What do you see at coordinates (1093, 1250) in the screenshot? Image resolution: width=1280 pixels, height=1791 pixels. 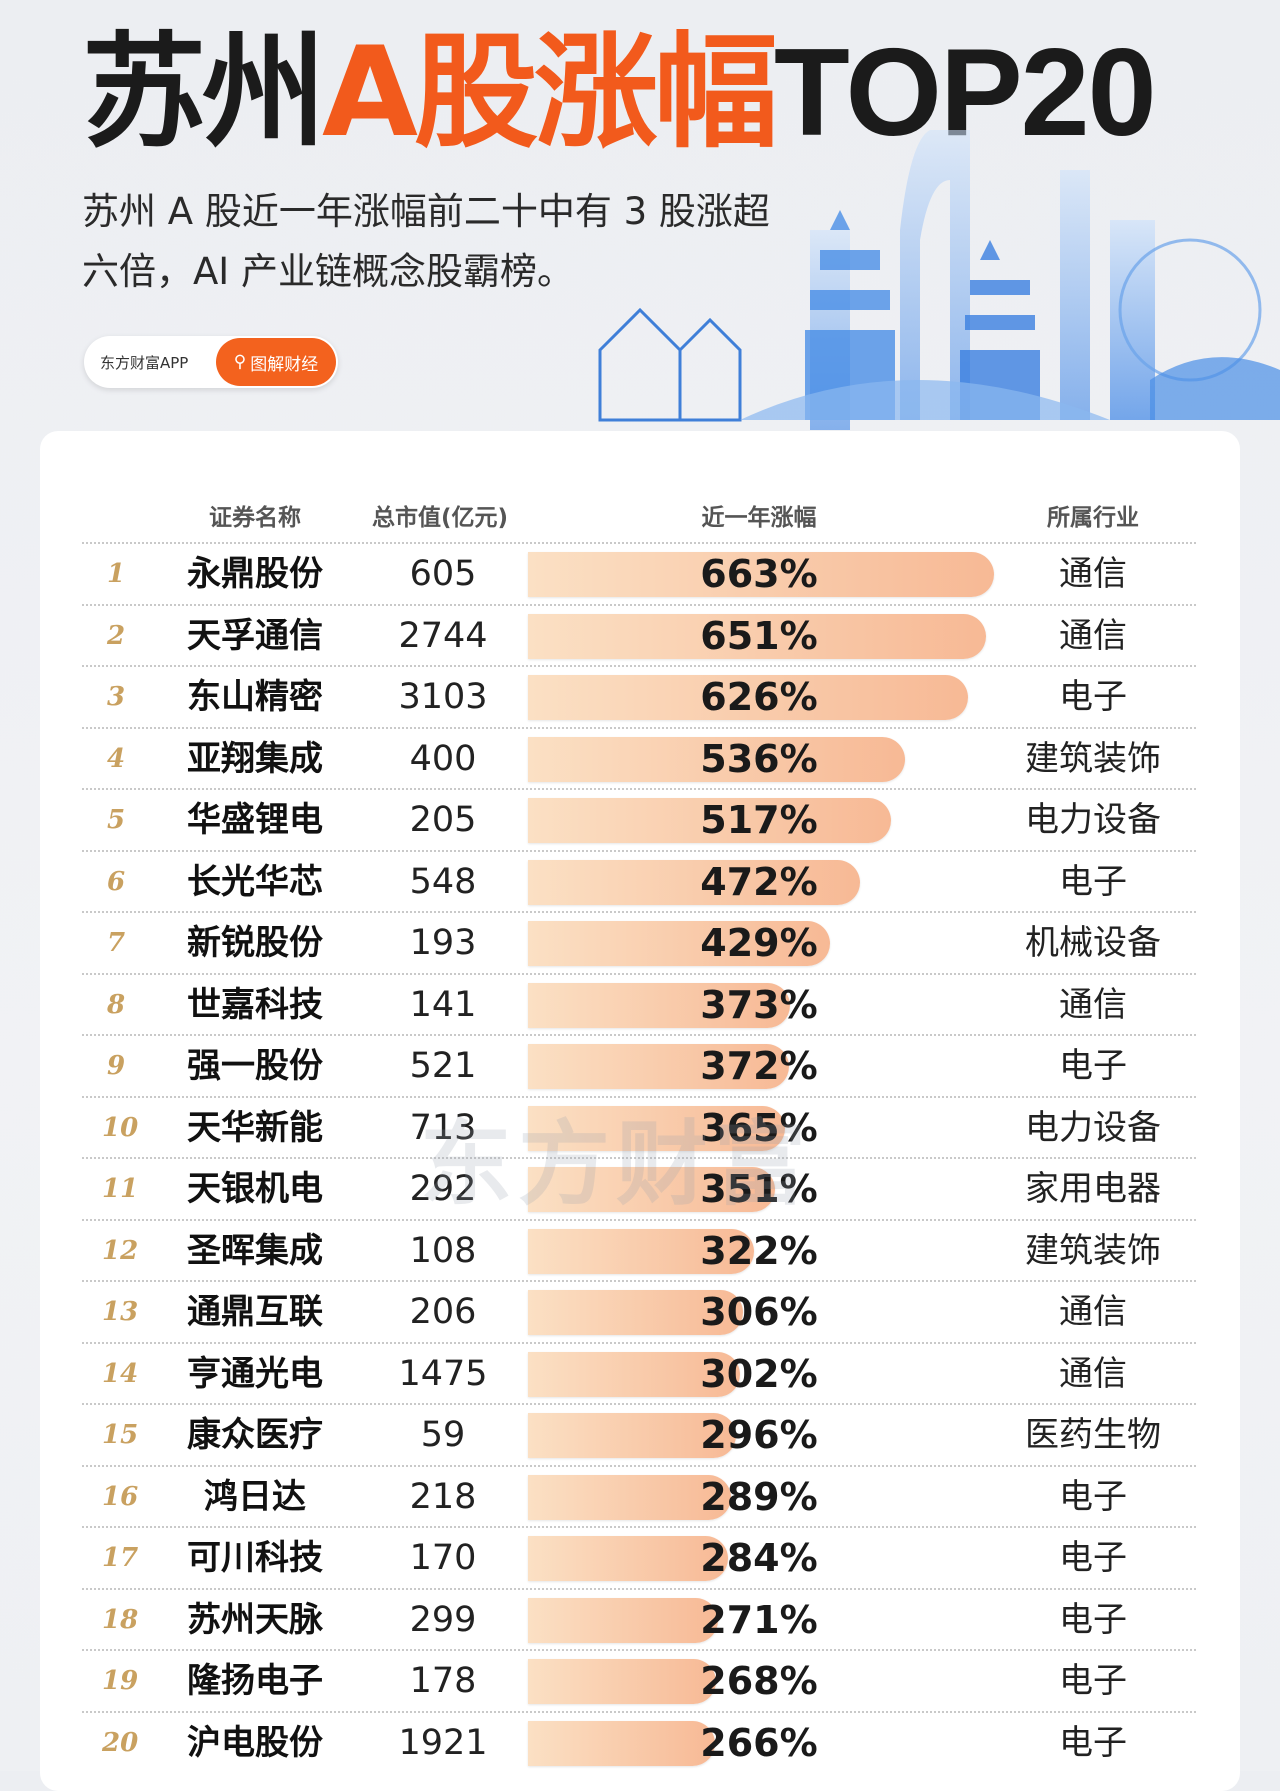 I see `industry: 建筑装饰` at bounding box center [1093, 1250].